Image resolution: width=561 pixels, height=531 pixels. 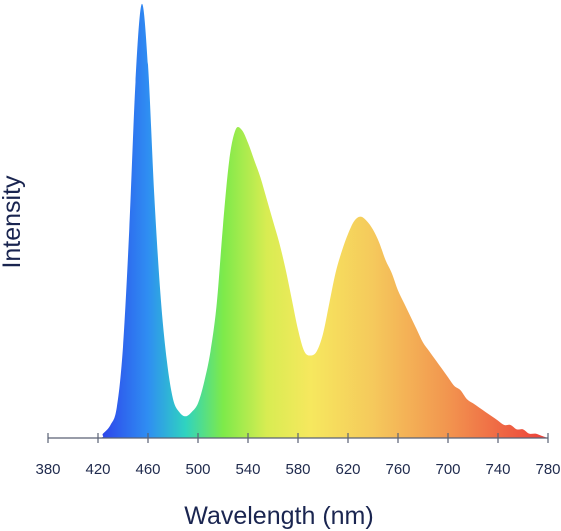 What do you see at coordinates (197, 469) in the screenshot?
I see `x-tick-label-3: 500` at bounding box center [197, 469].